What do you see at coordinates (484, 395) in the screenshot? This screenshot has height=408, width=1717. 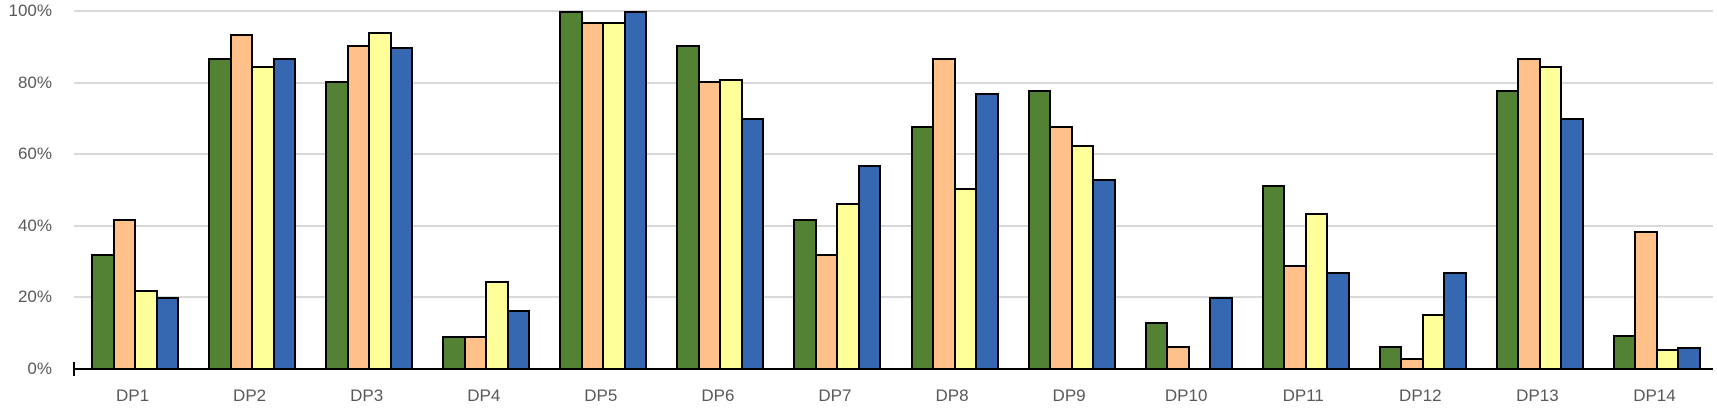 I see `x-tick-label: DP4` at bounding box center [484, 395].